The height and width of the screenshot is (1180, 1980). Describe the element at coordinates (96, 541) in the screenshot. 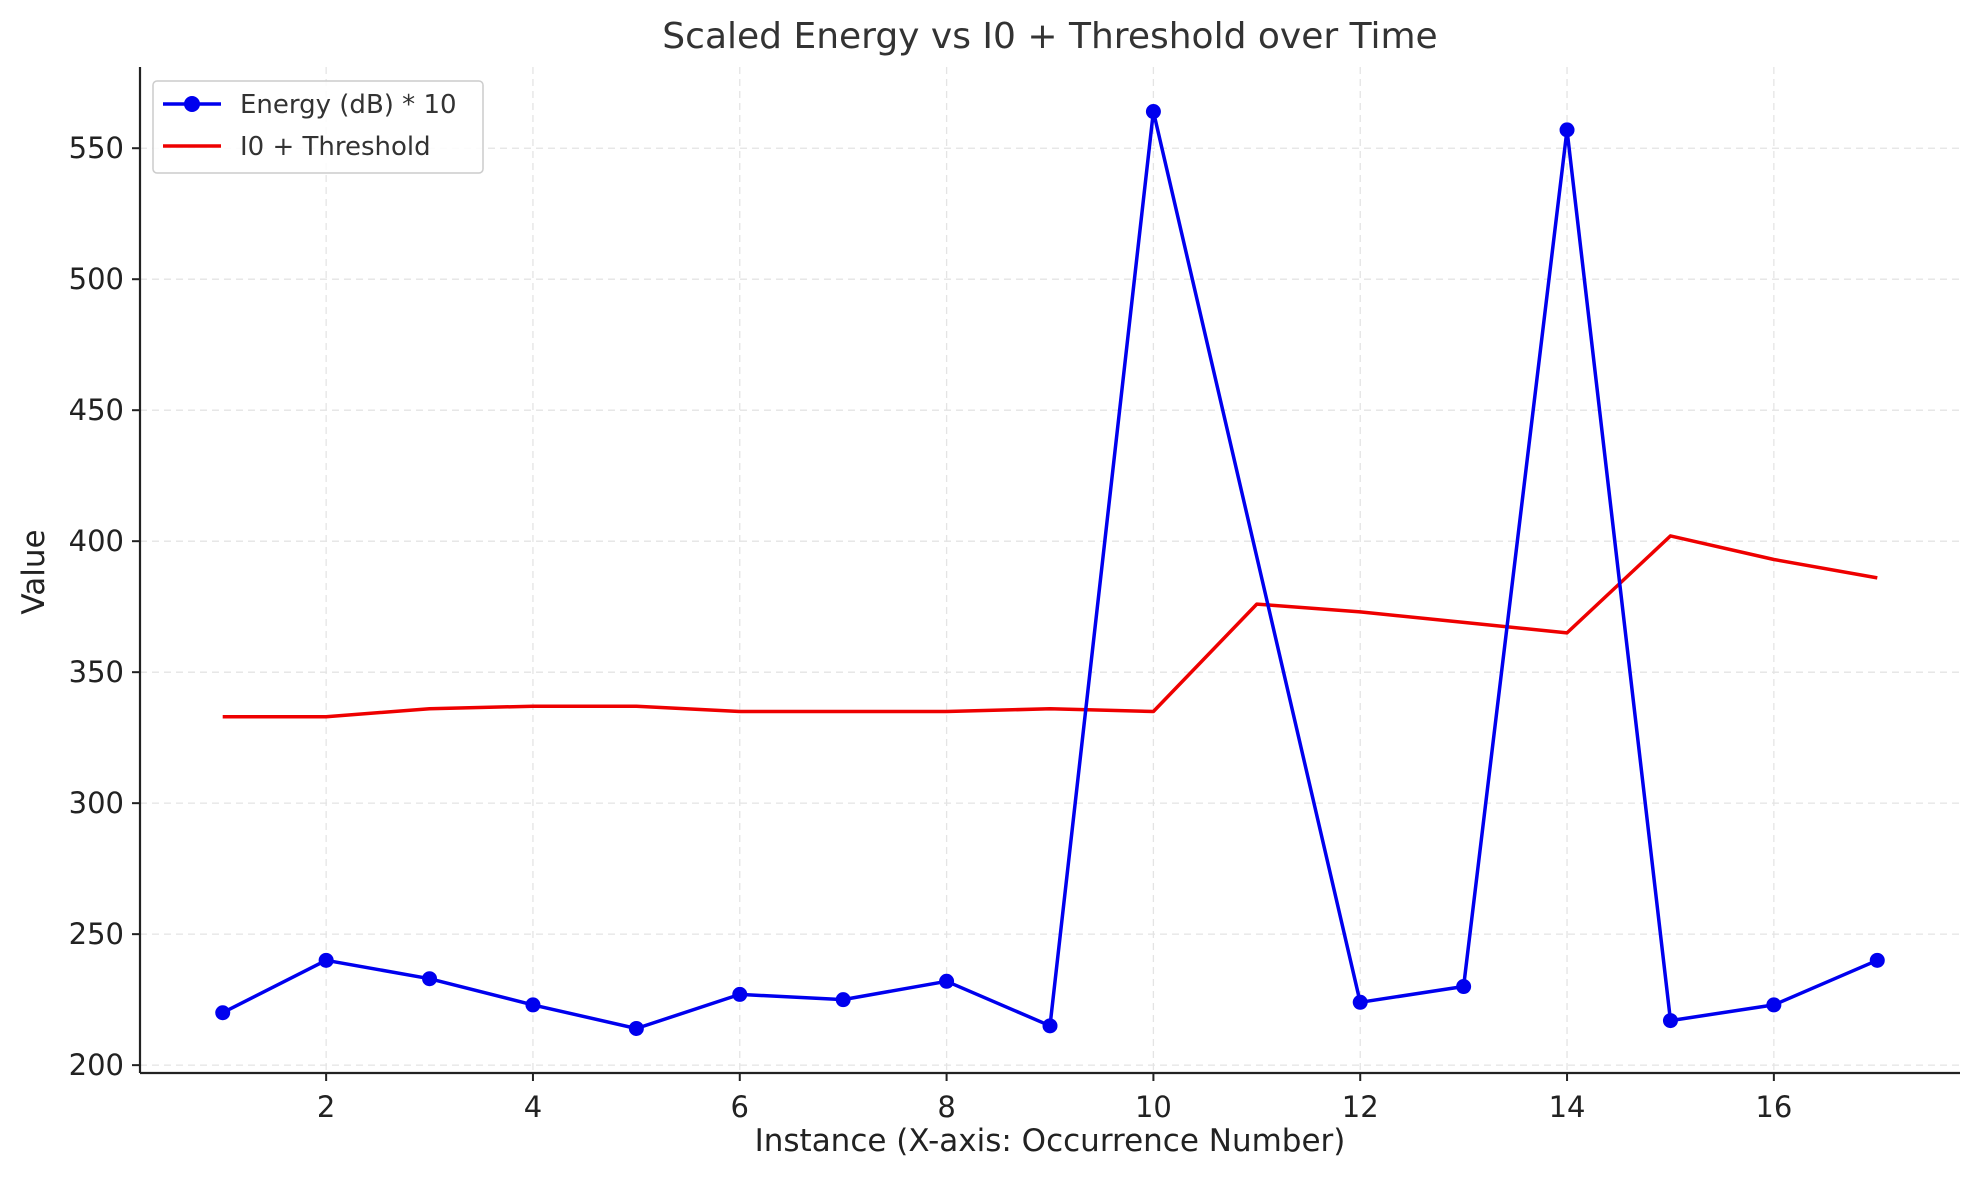

I see `y-tick-label: 400` at that location.